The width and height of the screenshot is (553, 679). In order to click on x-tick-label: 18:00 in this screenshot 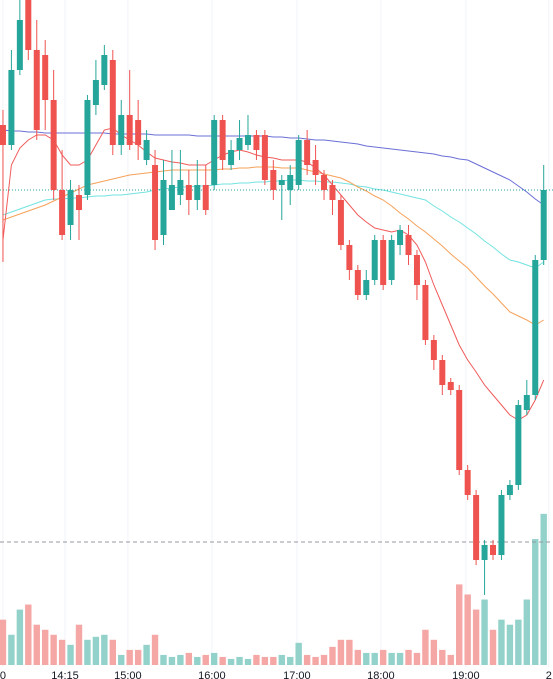, I will do `click(381, 674)`.